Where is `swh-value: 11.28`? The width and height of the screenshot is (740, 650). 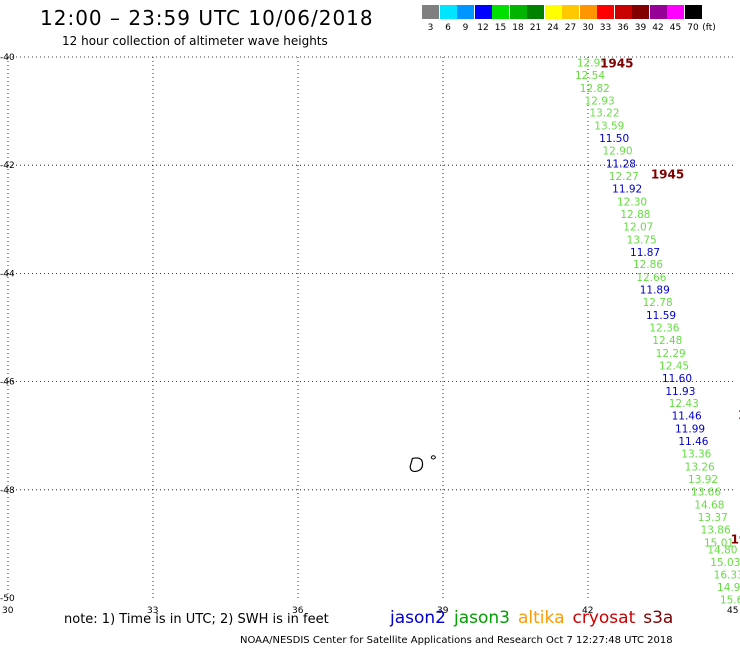 swh-value: 11.28 is located at coordinates (621, 165).